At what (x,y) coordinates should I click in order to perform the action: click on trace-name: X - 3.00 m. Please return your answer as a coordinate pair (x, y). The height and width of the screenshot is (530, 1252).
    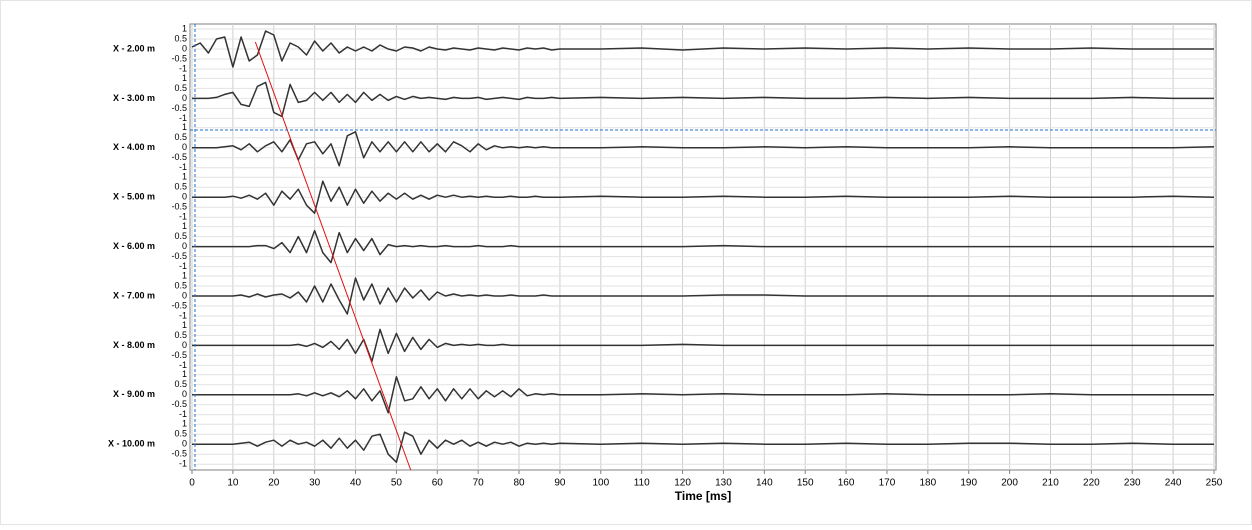
    Looking at the image, I should click on (134, 98).